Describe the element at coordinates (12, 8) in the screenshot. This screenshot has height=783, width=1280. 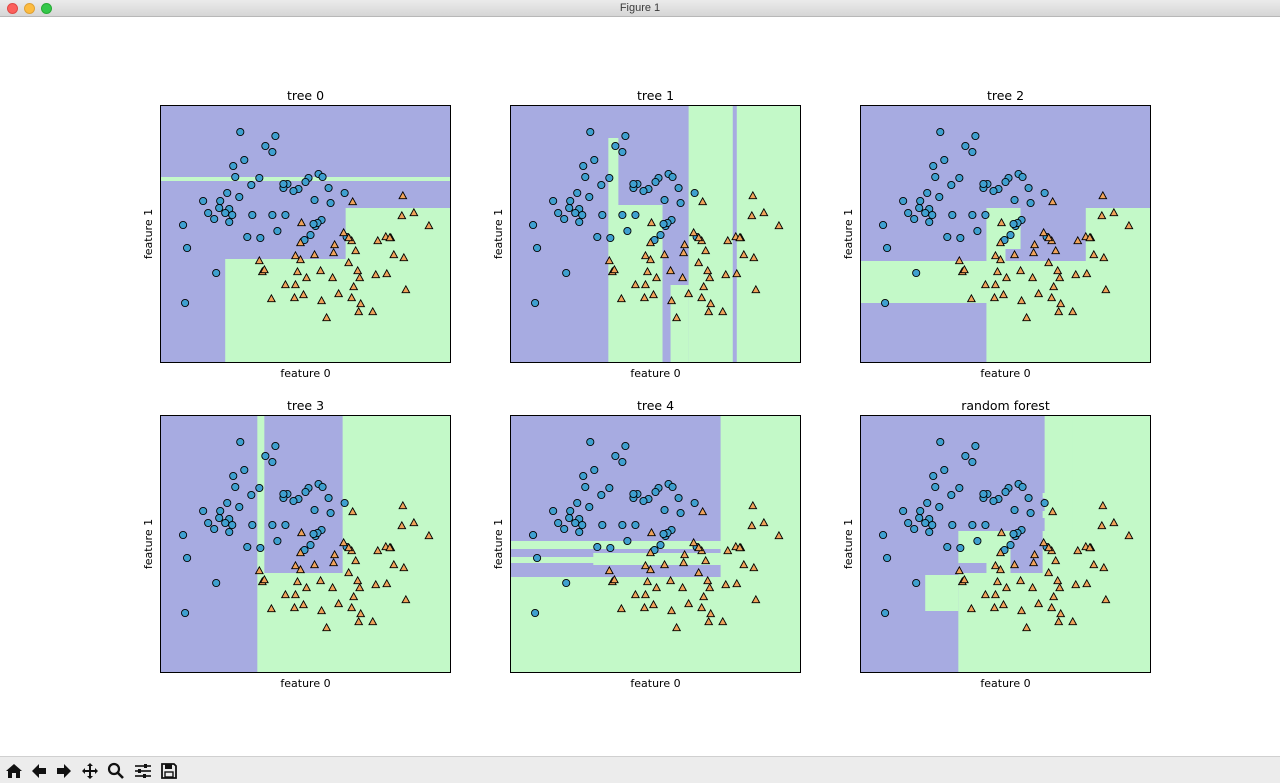
I see `close-window-button` at that location.